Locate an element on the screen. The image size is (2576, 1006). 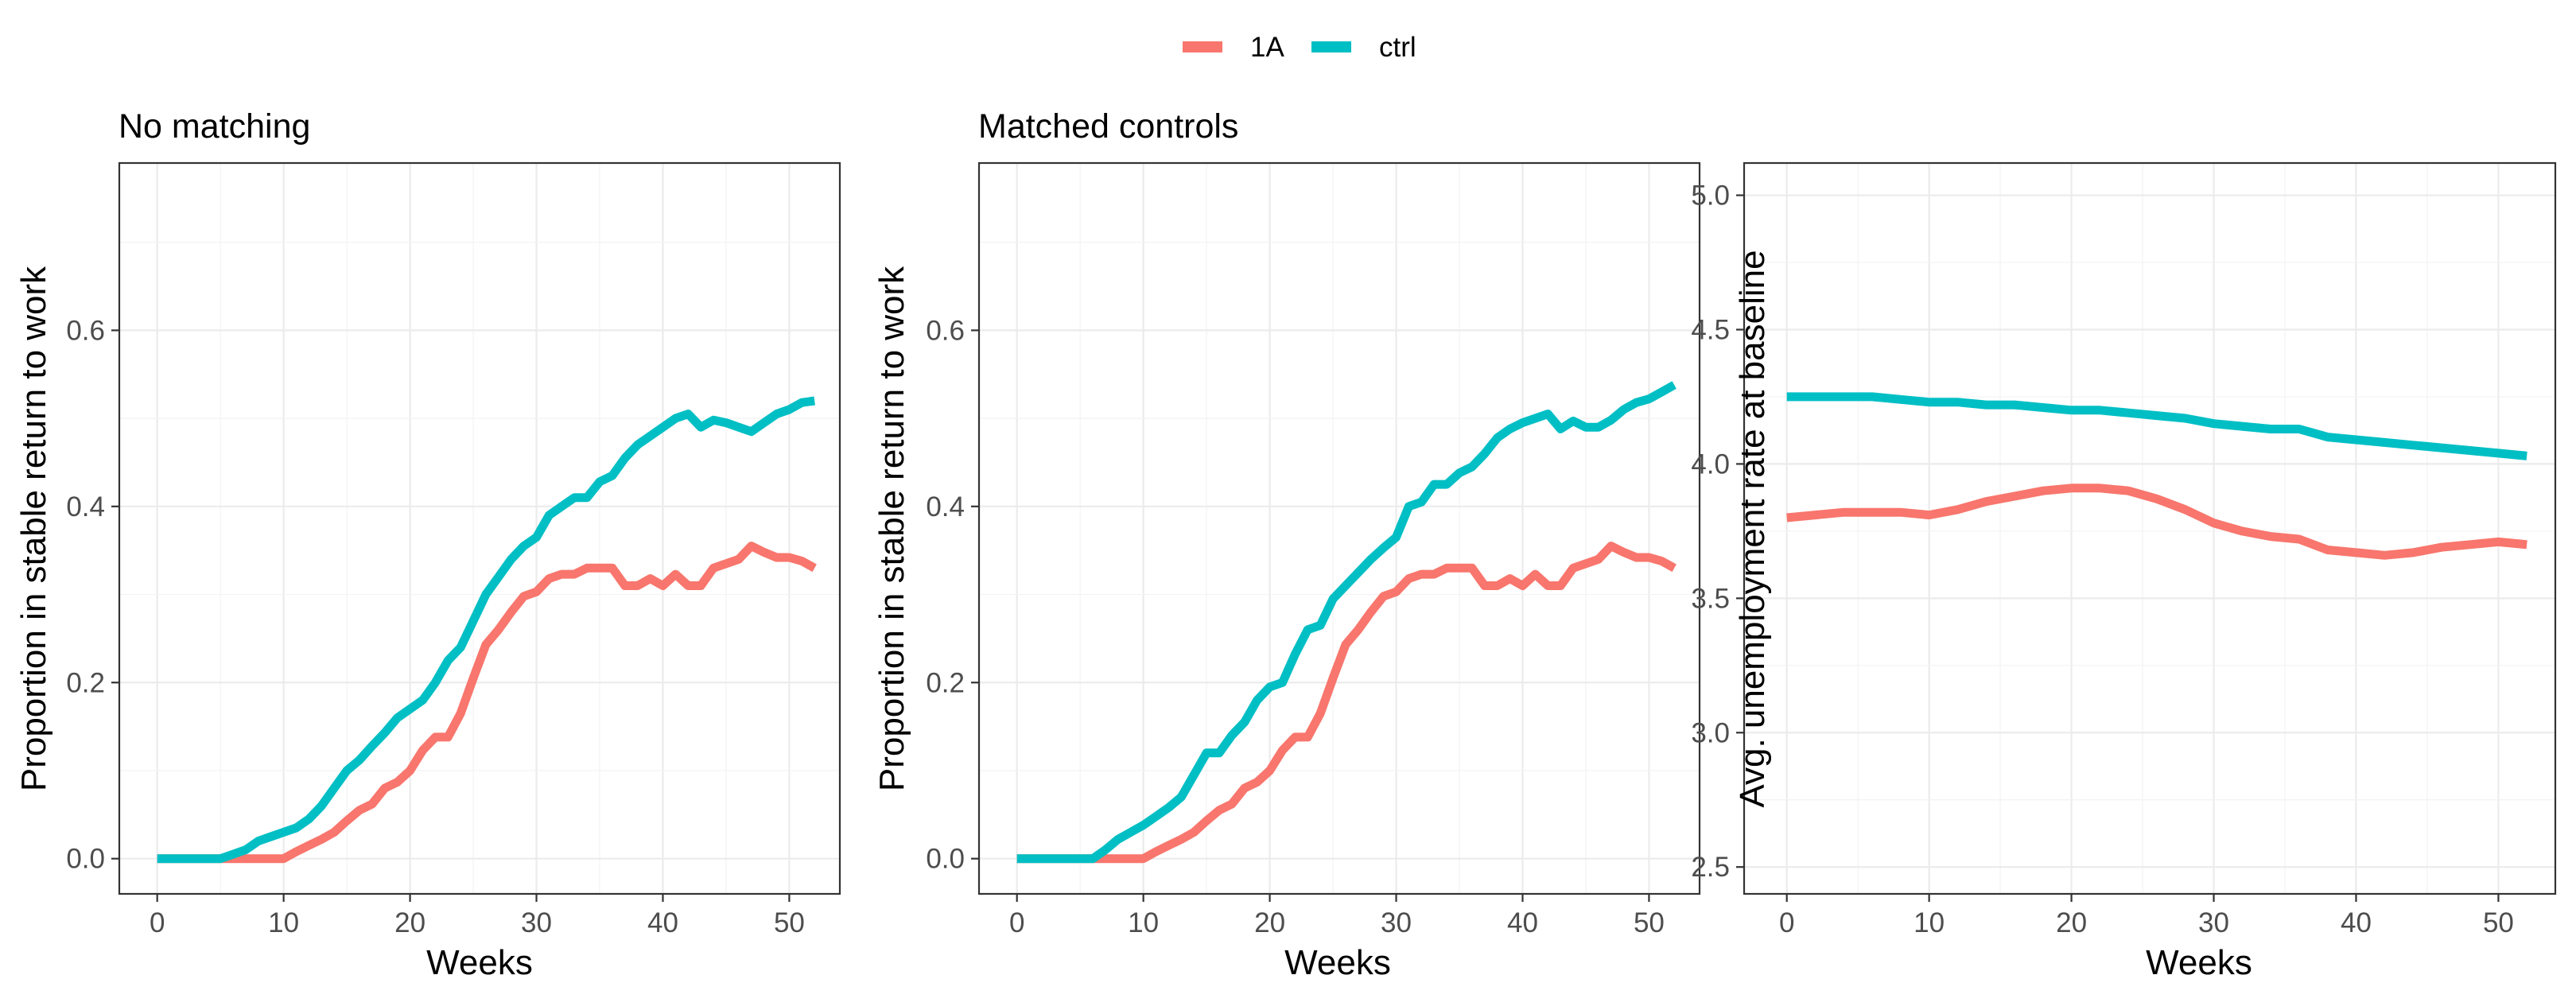
y-tick-label: 4.5 is located at coordinates (1710, 329).